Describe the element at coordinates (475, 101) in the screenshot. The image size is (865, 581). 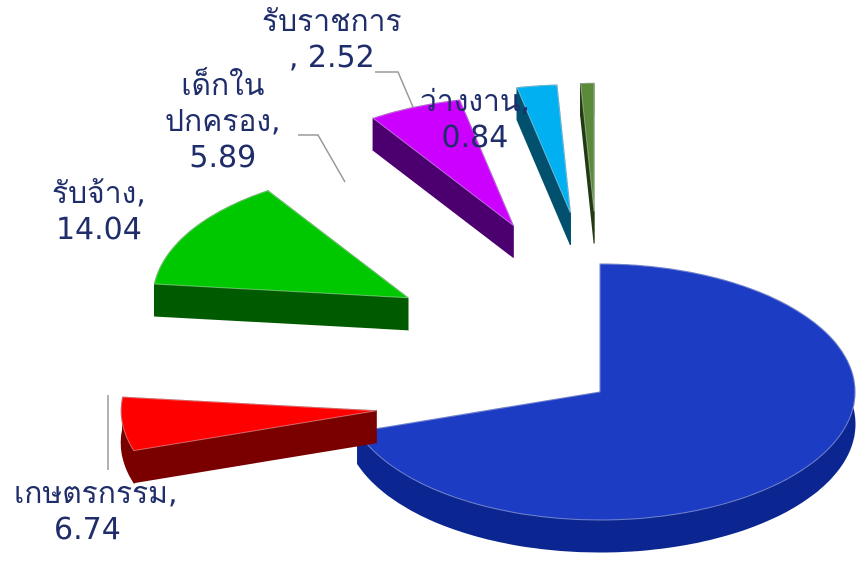
I see `category-label: ว่างงาน,` at that location.